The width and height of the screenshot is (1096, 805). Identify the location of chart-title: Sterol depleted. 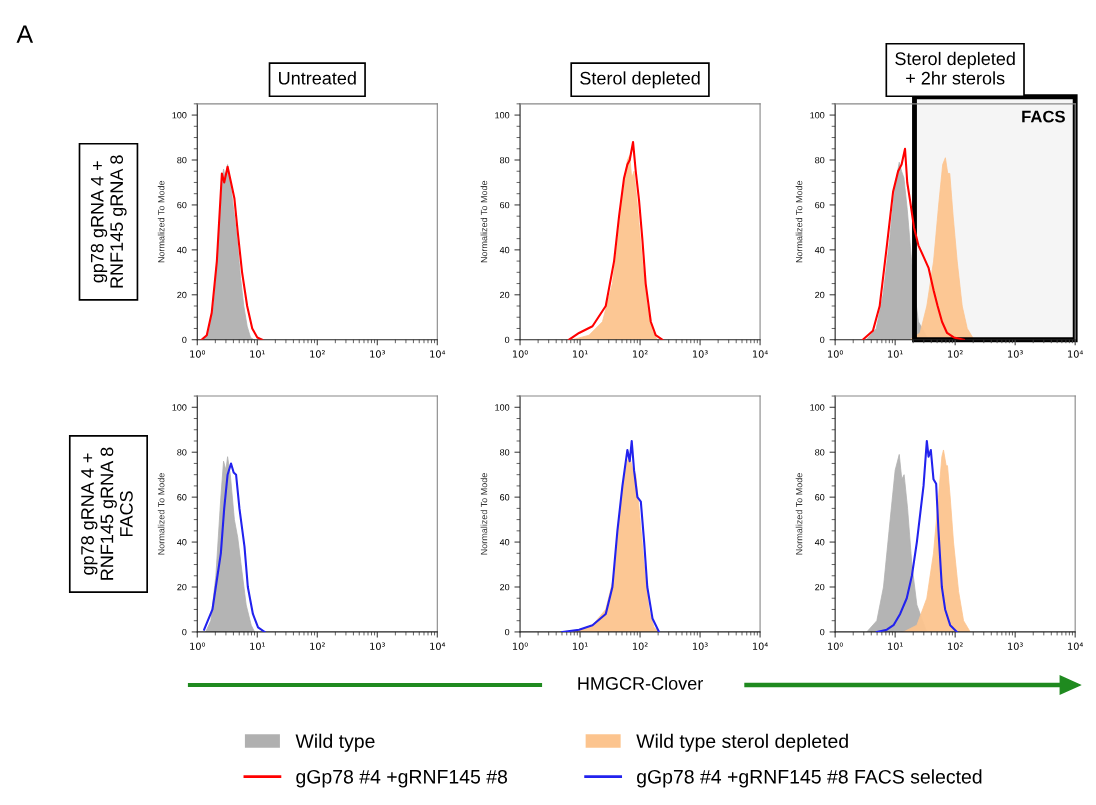
(640, 80).